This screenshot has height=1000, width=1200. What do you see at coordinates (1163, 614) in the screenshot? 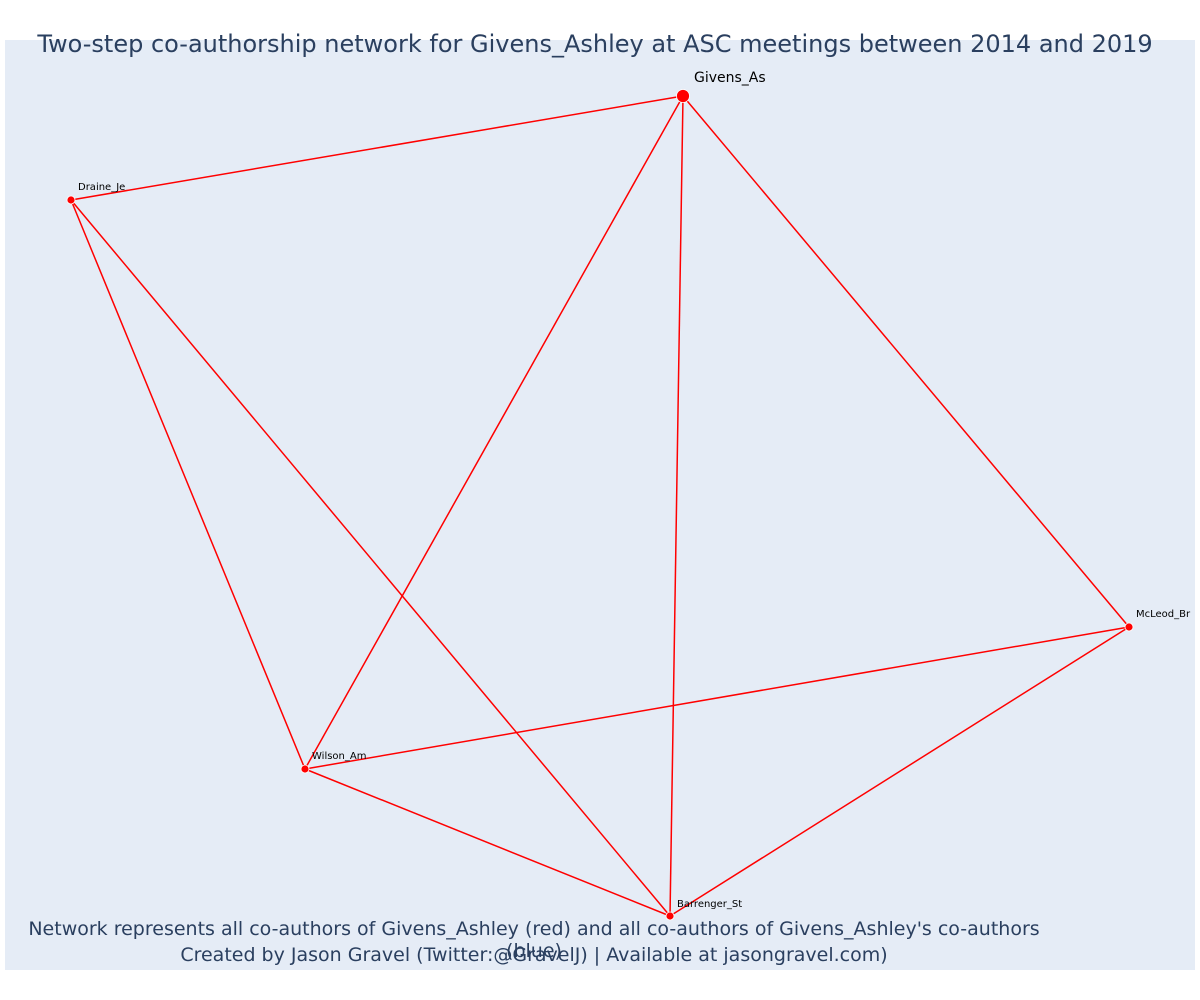
I see `node-label-McLeod_Br: McLeod_Br` at bounding box center [1163, 614].